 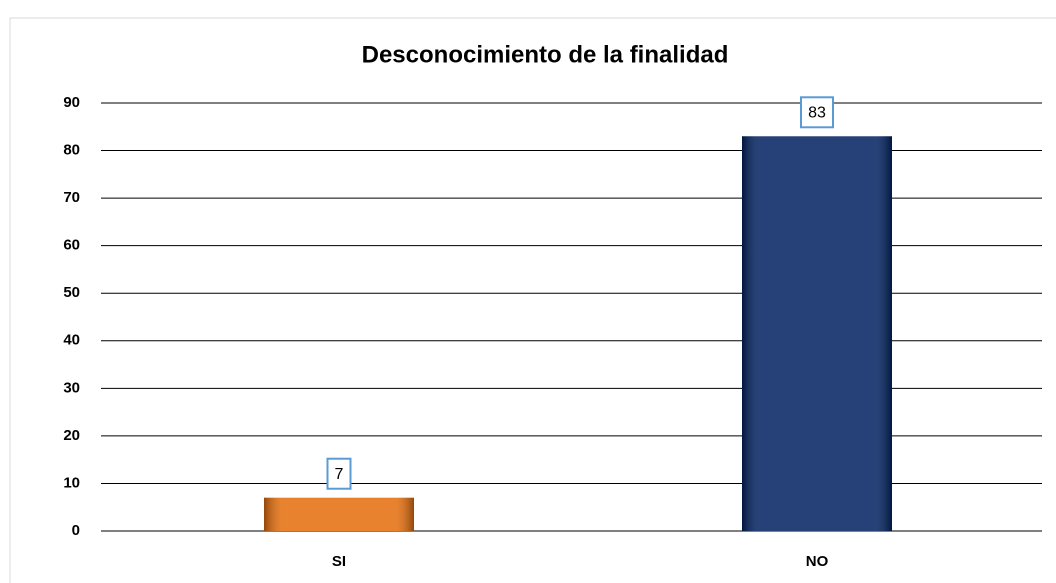 What do you see at coordinates (76, 530) in the screenshot?
I see `y-tick-label: 0` at bounding box center [76, 530].